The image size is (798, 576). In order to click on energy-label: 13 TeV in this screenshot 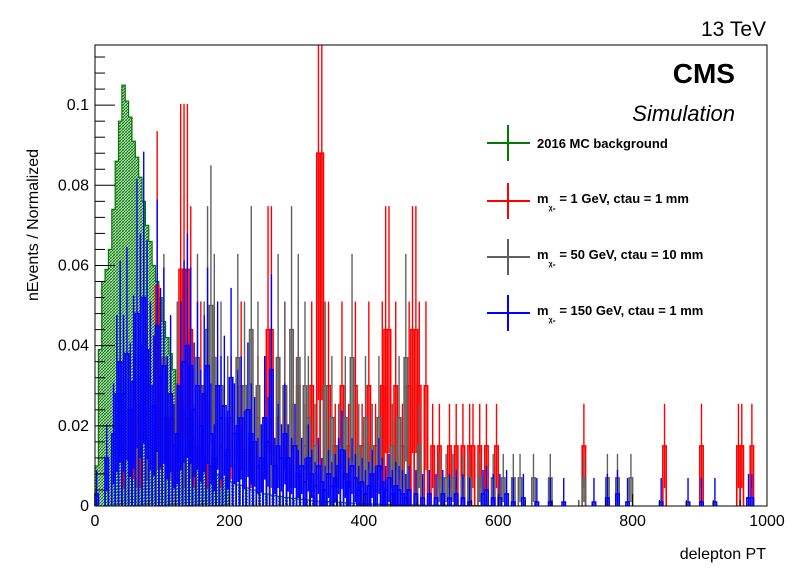, I will do `click(733, 29)`.